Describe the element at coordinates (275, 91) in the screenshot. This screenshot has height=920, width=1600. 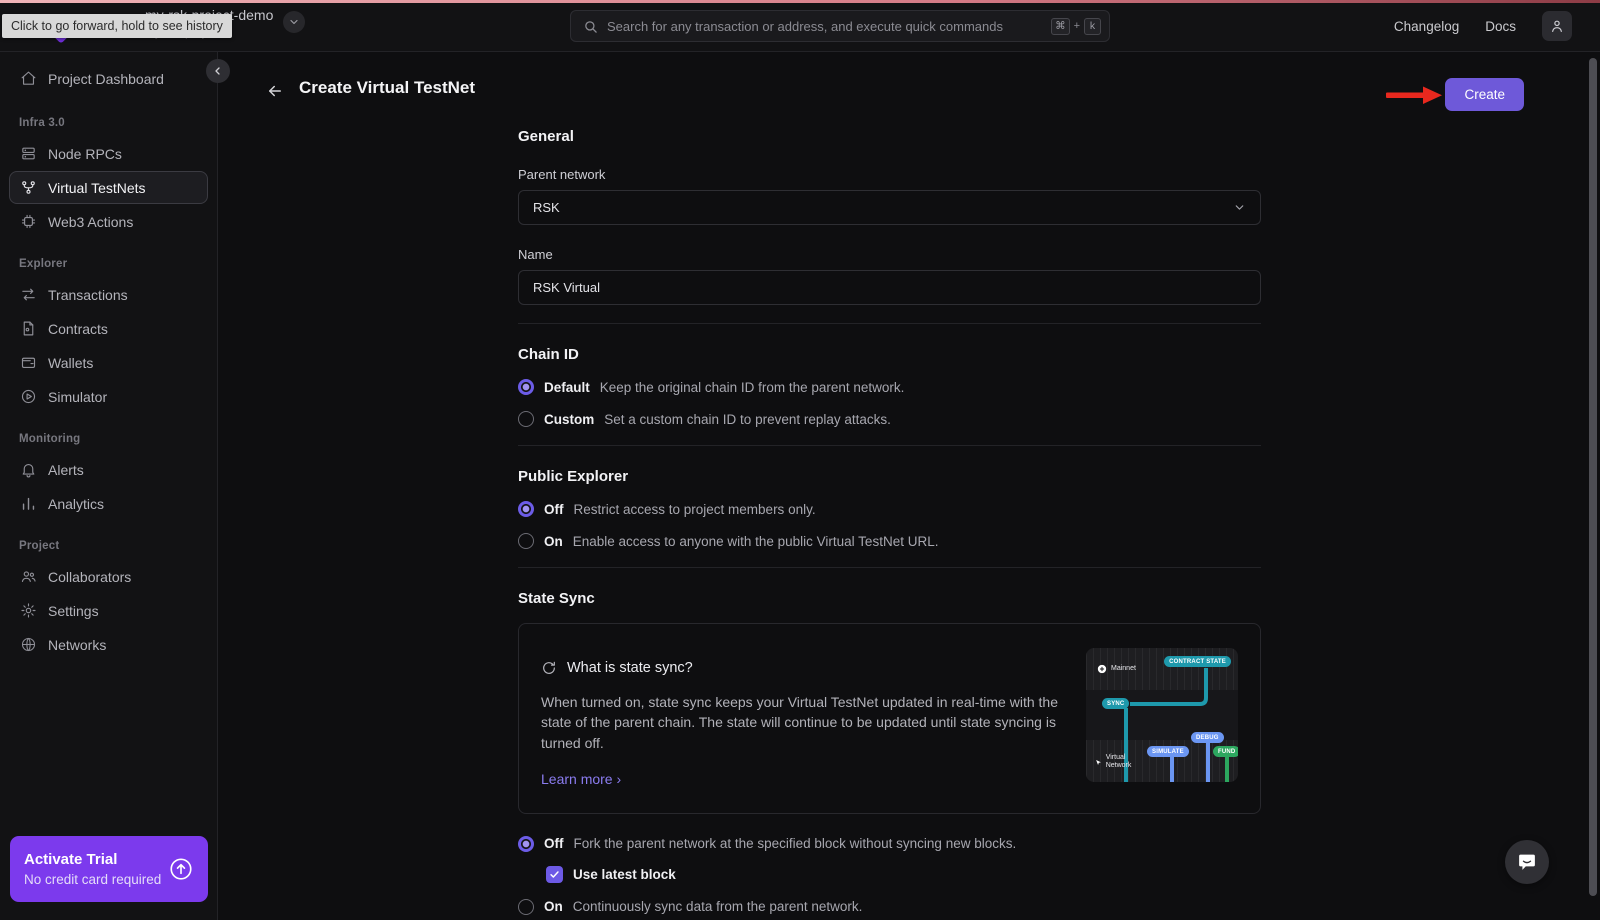
I see `back-arrow-icon` at that location.